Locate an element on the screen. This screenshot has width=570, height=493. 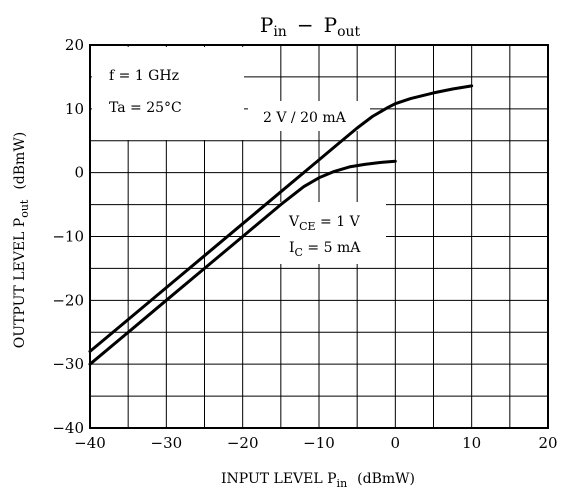
y-tick-label: −40 is located at coordinates (68, 428).